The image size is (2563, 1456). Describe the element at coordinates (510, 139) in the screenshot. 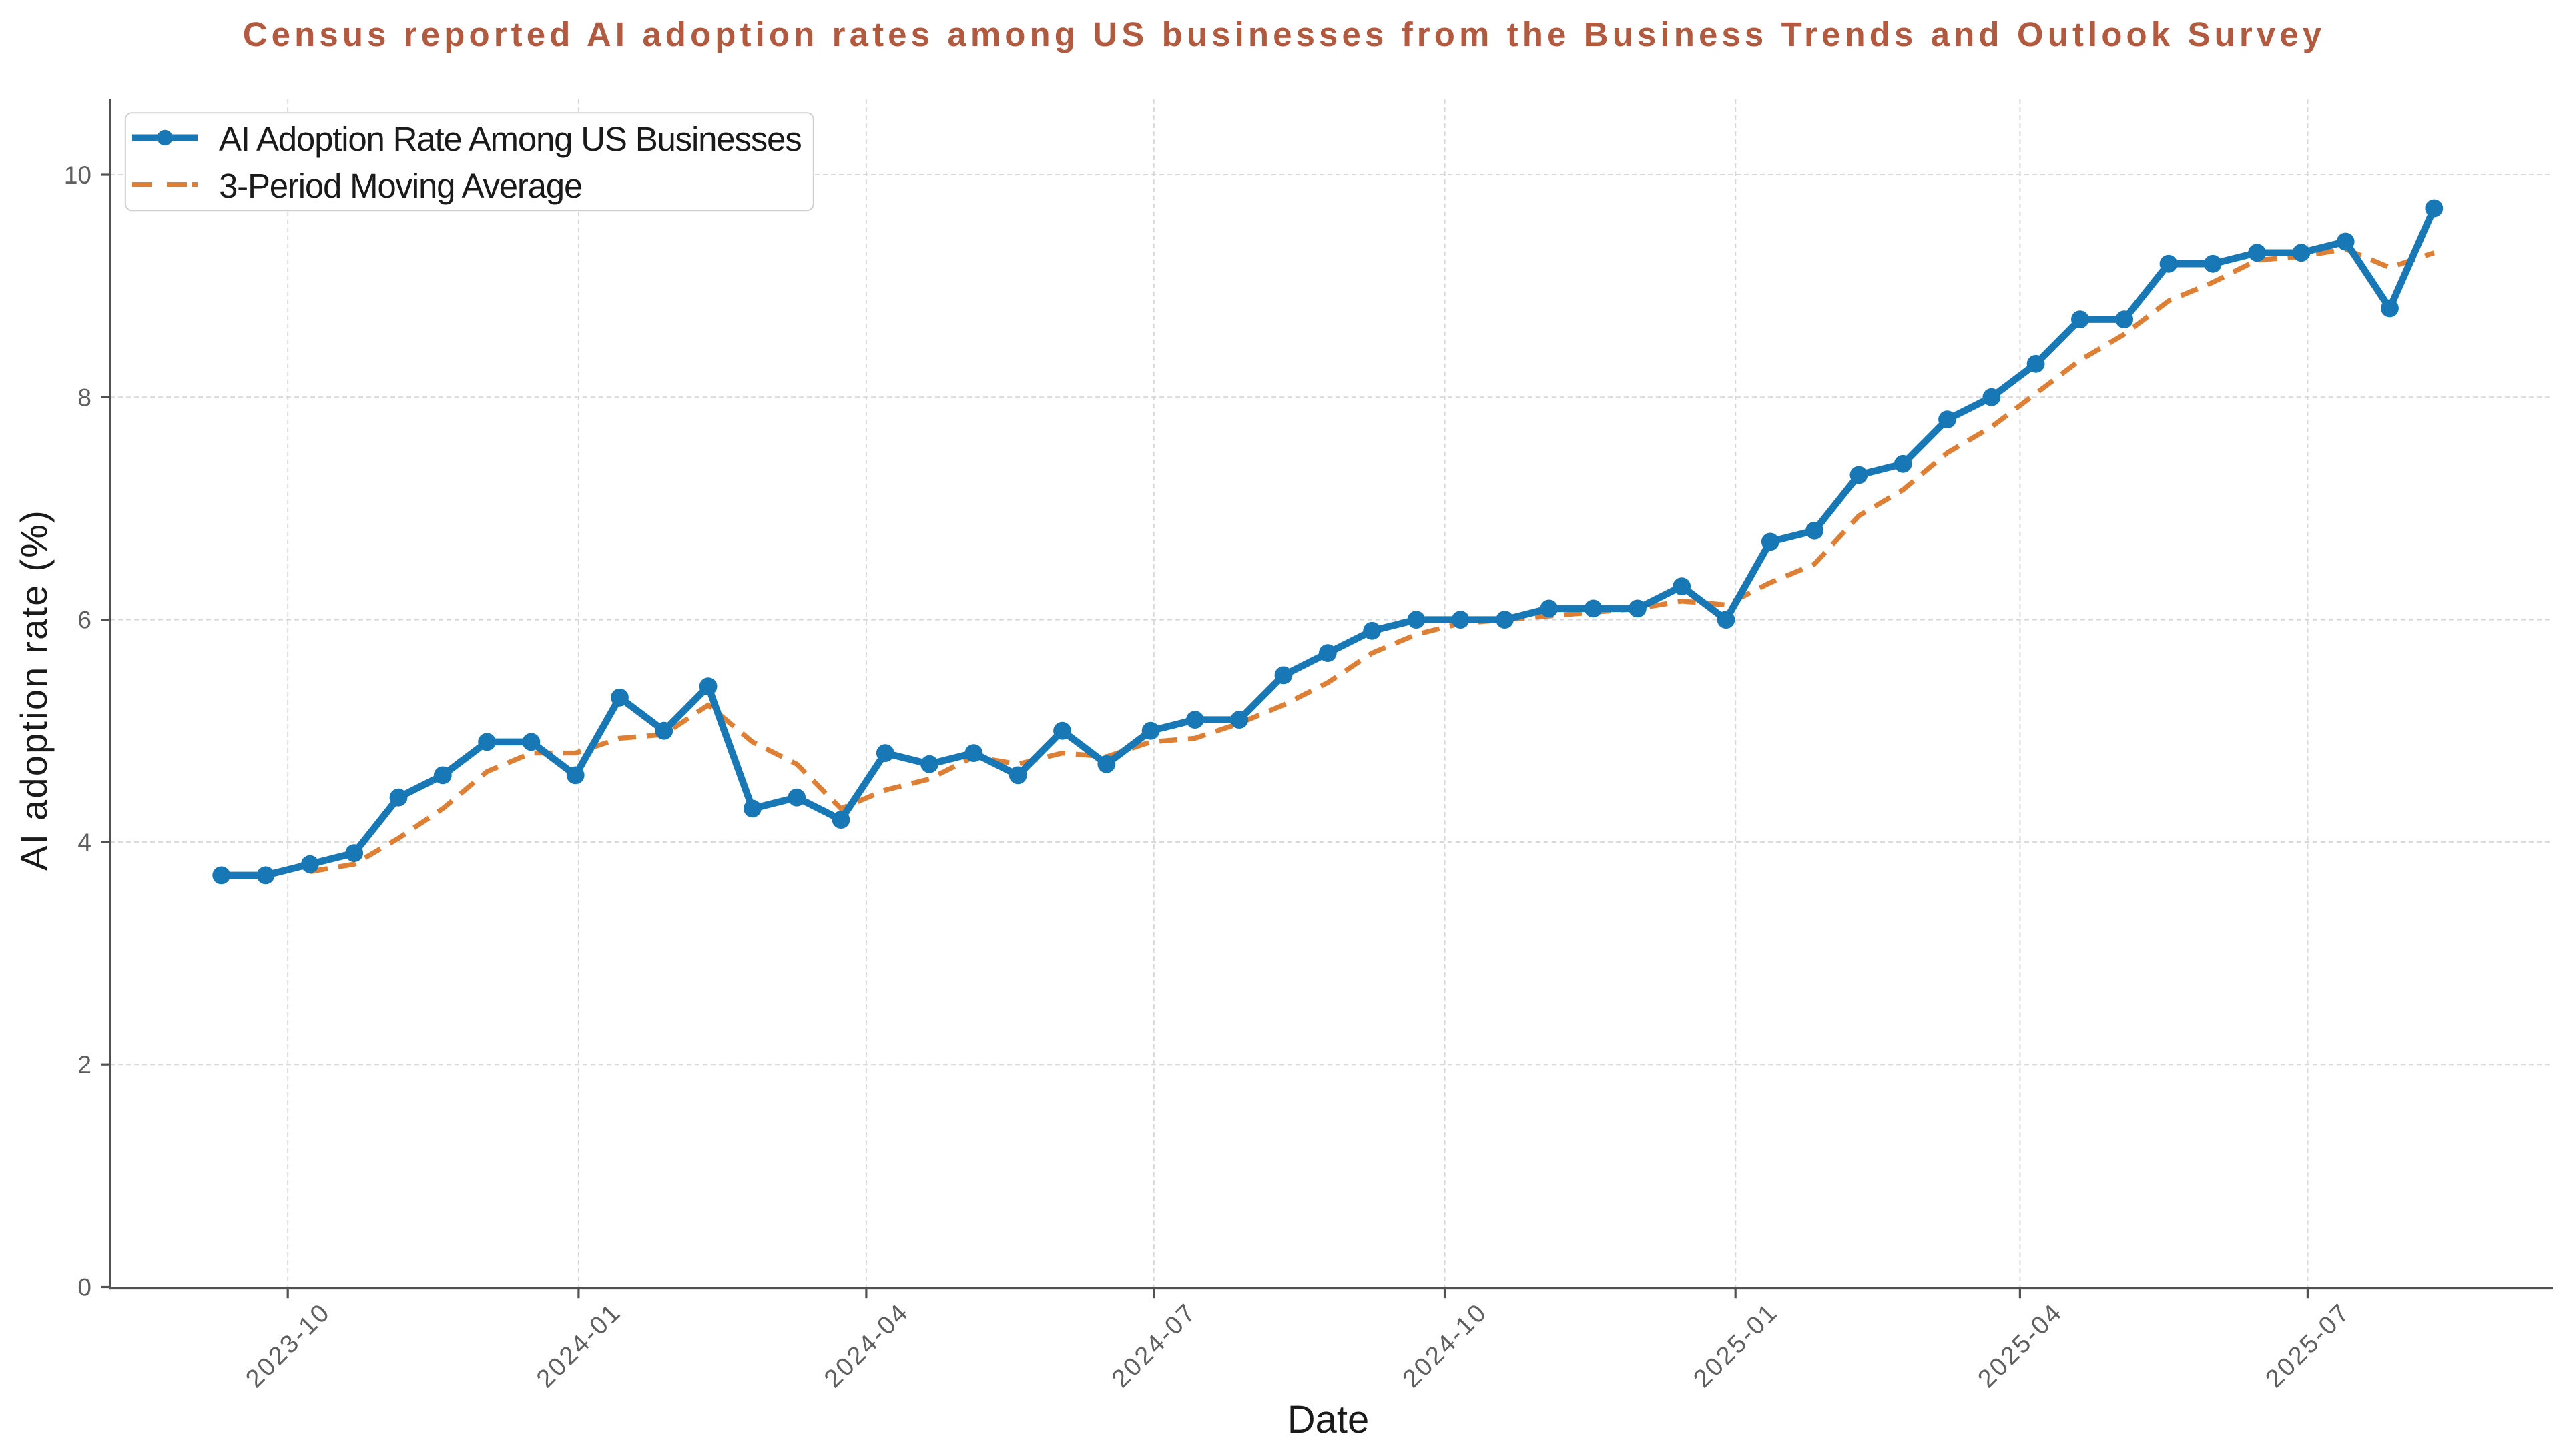

I see `svg-text:AI Adoption Rate Among US Busi: AI Adoption Rate Among US Businesses` at that location.